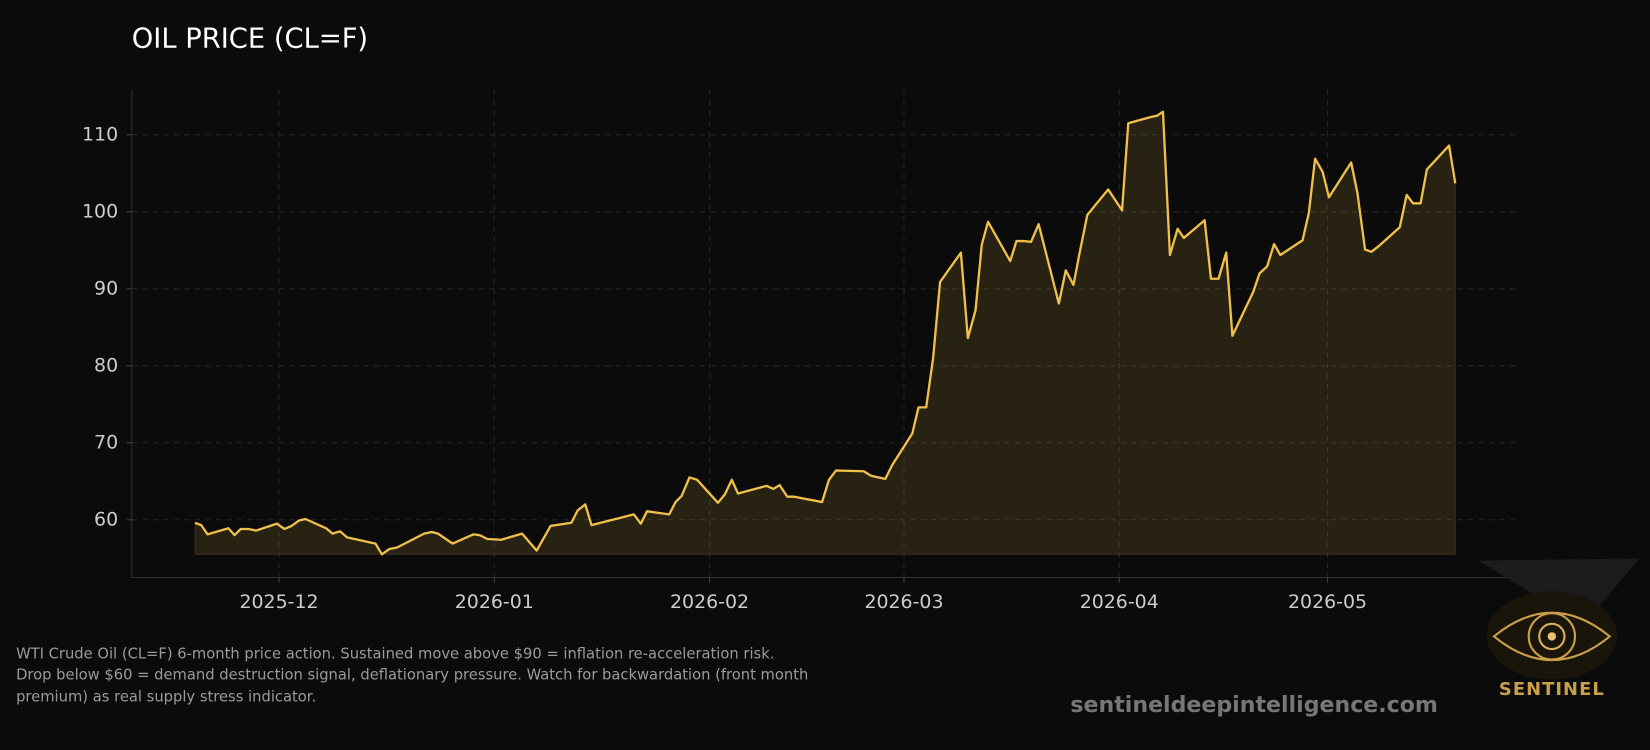 This screenshot has width=1650, height=750. Describe the element at coordinates (106, 442) in the screenshot. I see `y-tick-label: 70` at that location.